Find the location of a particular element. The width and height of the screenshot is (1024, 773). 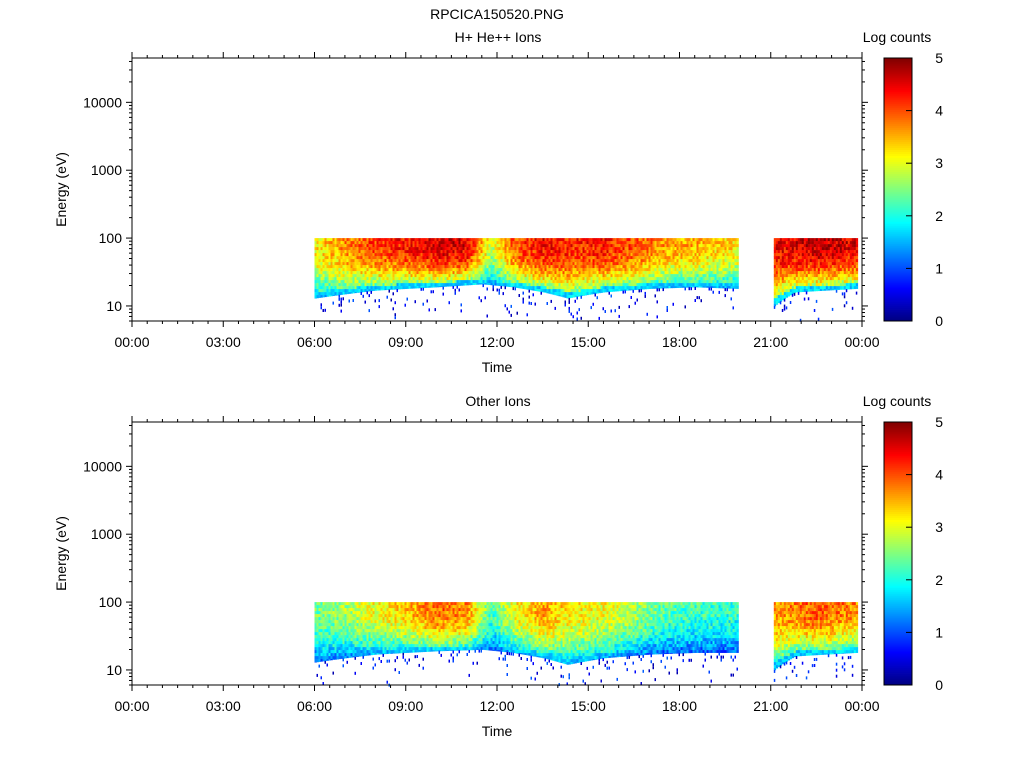

x-tick-label: 00:00 is located at coordinates (861, 342).